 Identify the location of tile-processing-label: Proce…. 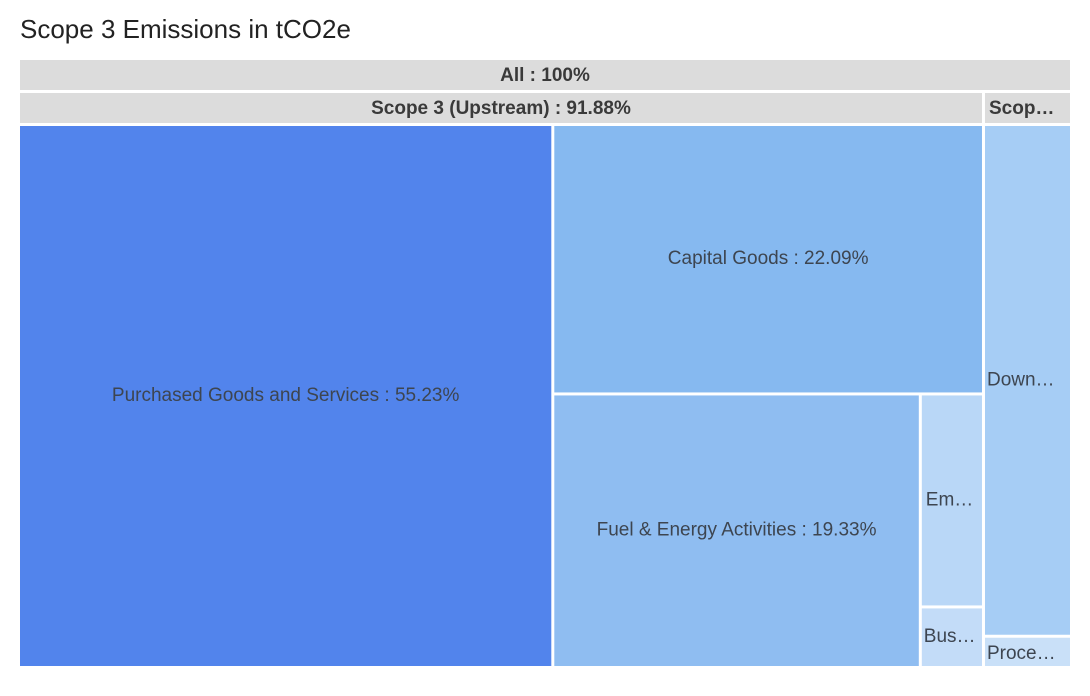
(1021, 653).